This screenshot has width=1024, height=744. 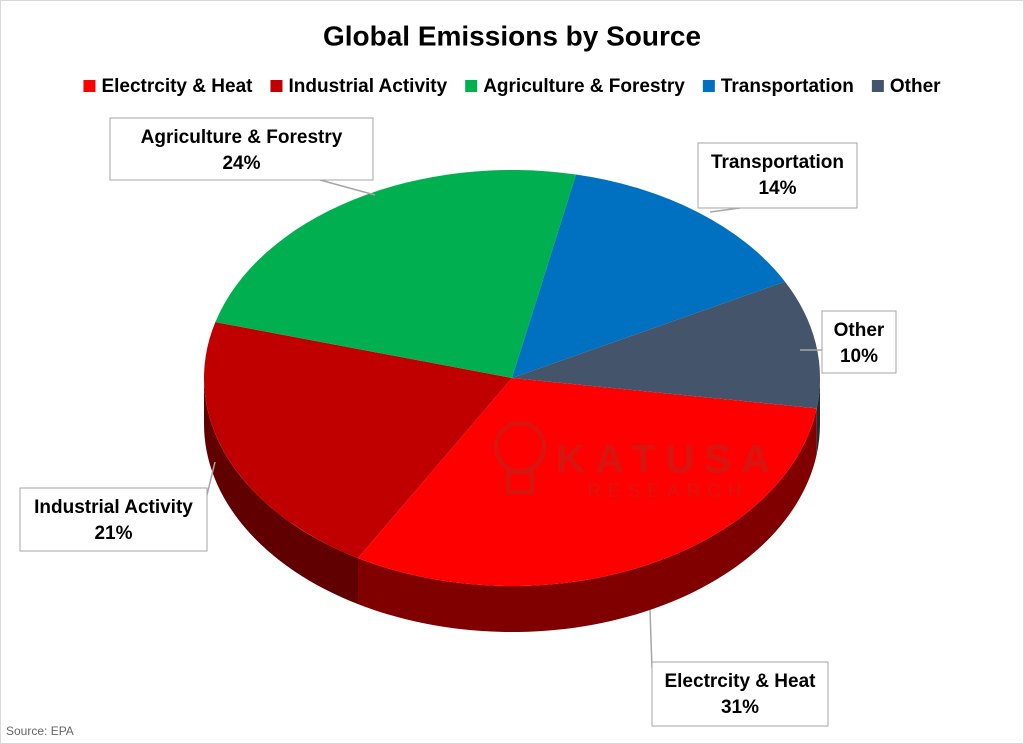 I want to click on watermark: KATUSA RESEARCH, so click(x=637, y=461).